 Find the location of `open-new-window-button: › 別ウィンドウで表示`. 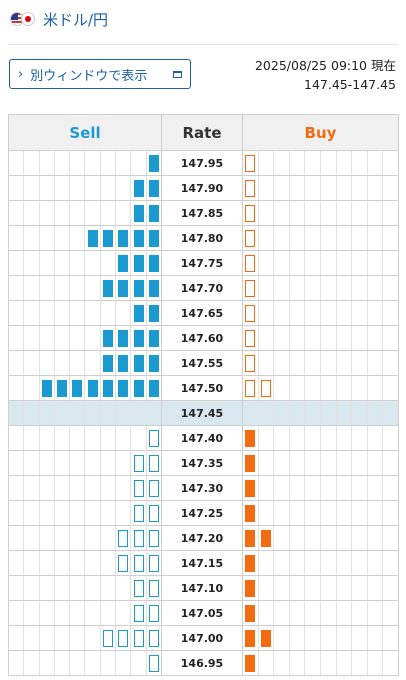

open-new-window-button: › 別ウィンドウで表示 is located at coordinates (100, 74).